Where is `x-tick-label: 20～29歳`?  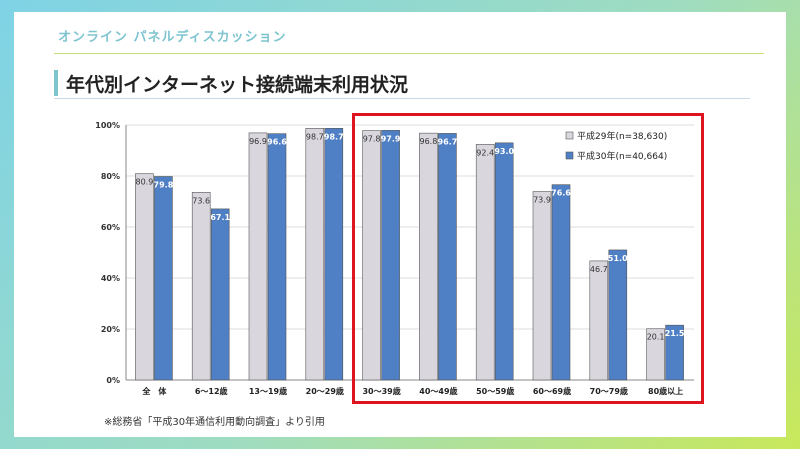 x-tick-label: 20～29歳 is located at coordinates (325, 391).